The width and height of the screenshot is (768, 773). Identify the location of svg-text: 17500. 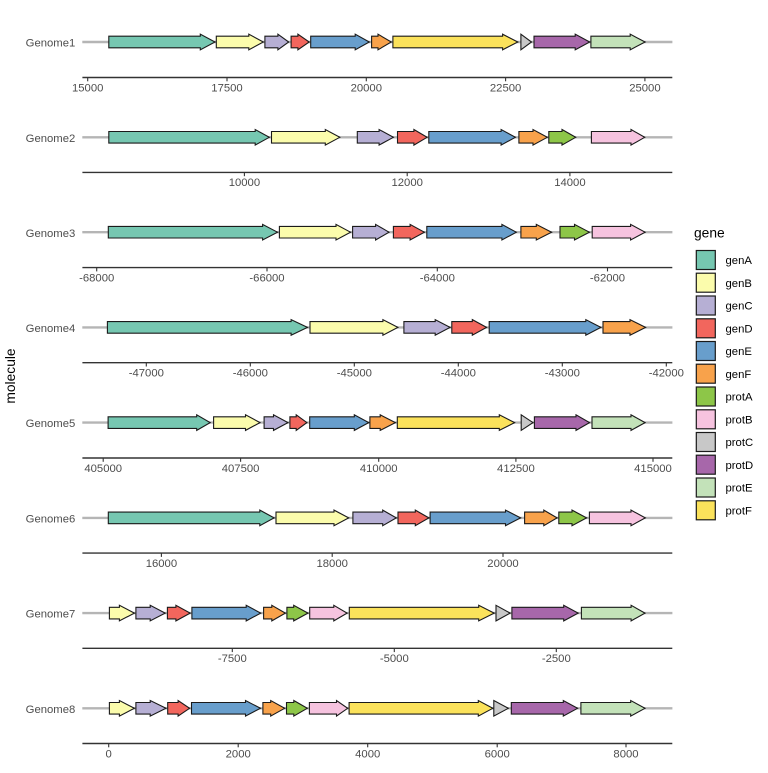
(226, 88).